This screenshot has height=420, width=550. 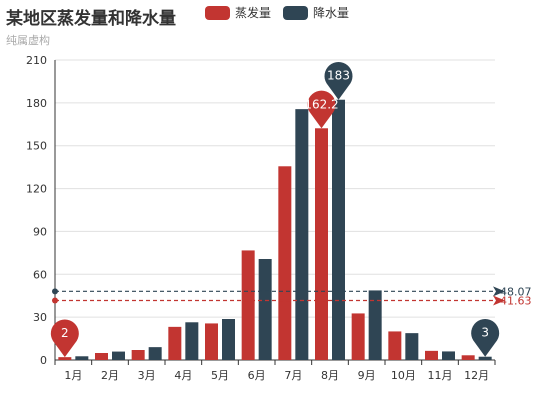 I want to click on x-tick-label: 4月, so click(x=183, y=375).